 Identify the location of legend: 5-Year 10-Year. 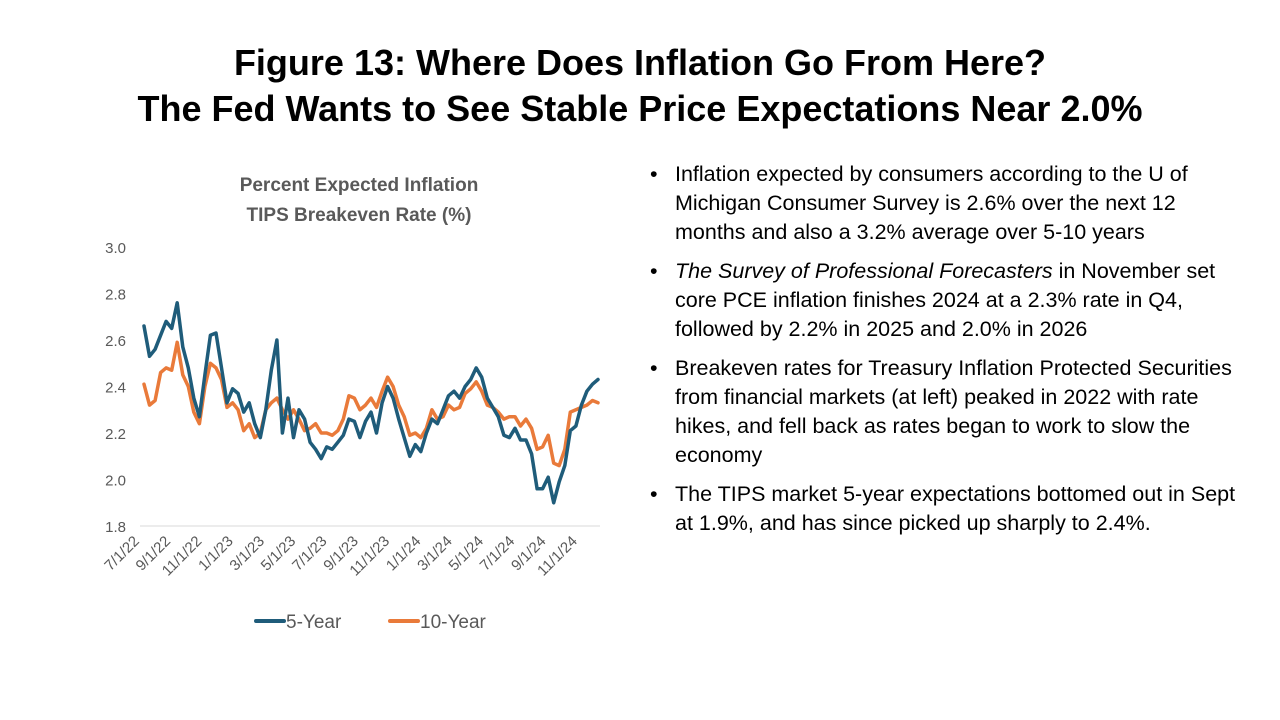
(370, 622).